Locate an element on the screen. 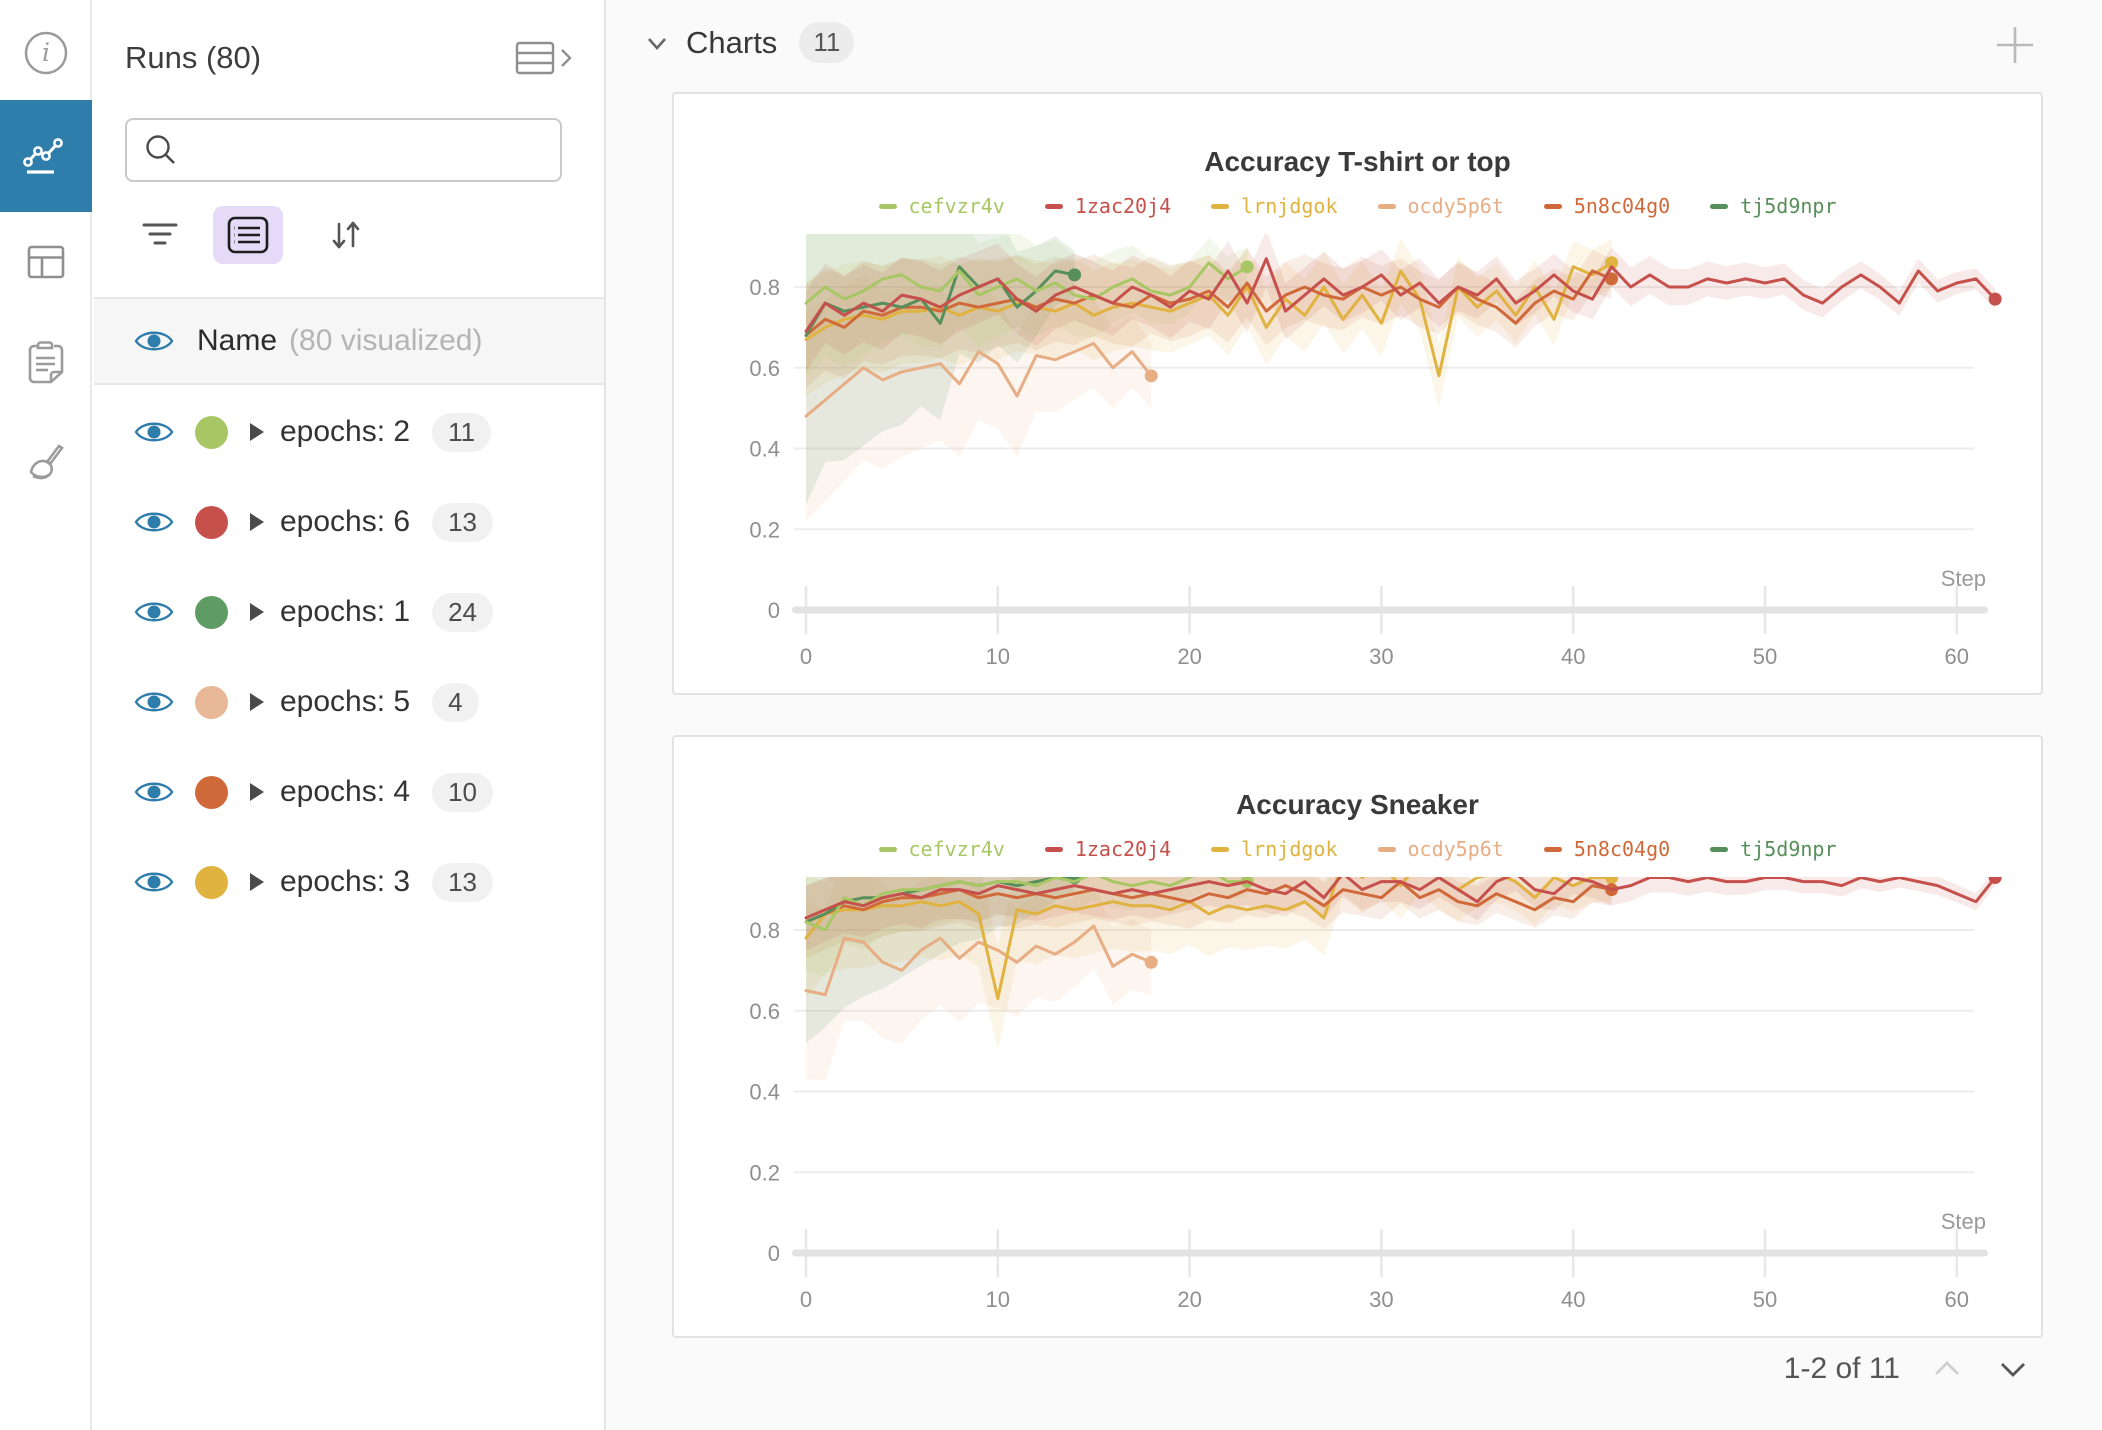 The width and height of the screenshot is (2102, 1430). x-tick-label: 50 is located at coordinates (1765, 656).